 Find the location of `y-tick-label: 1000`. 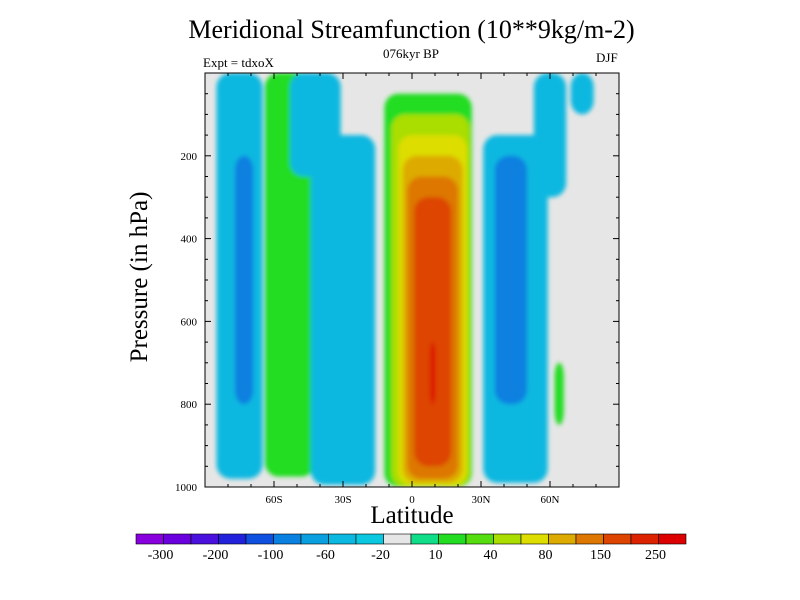

y-tick-label: 1000 is located at coordinates (186, 488).